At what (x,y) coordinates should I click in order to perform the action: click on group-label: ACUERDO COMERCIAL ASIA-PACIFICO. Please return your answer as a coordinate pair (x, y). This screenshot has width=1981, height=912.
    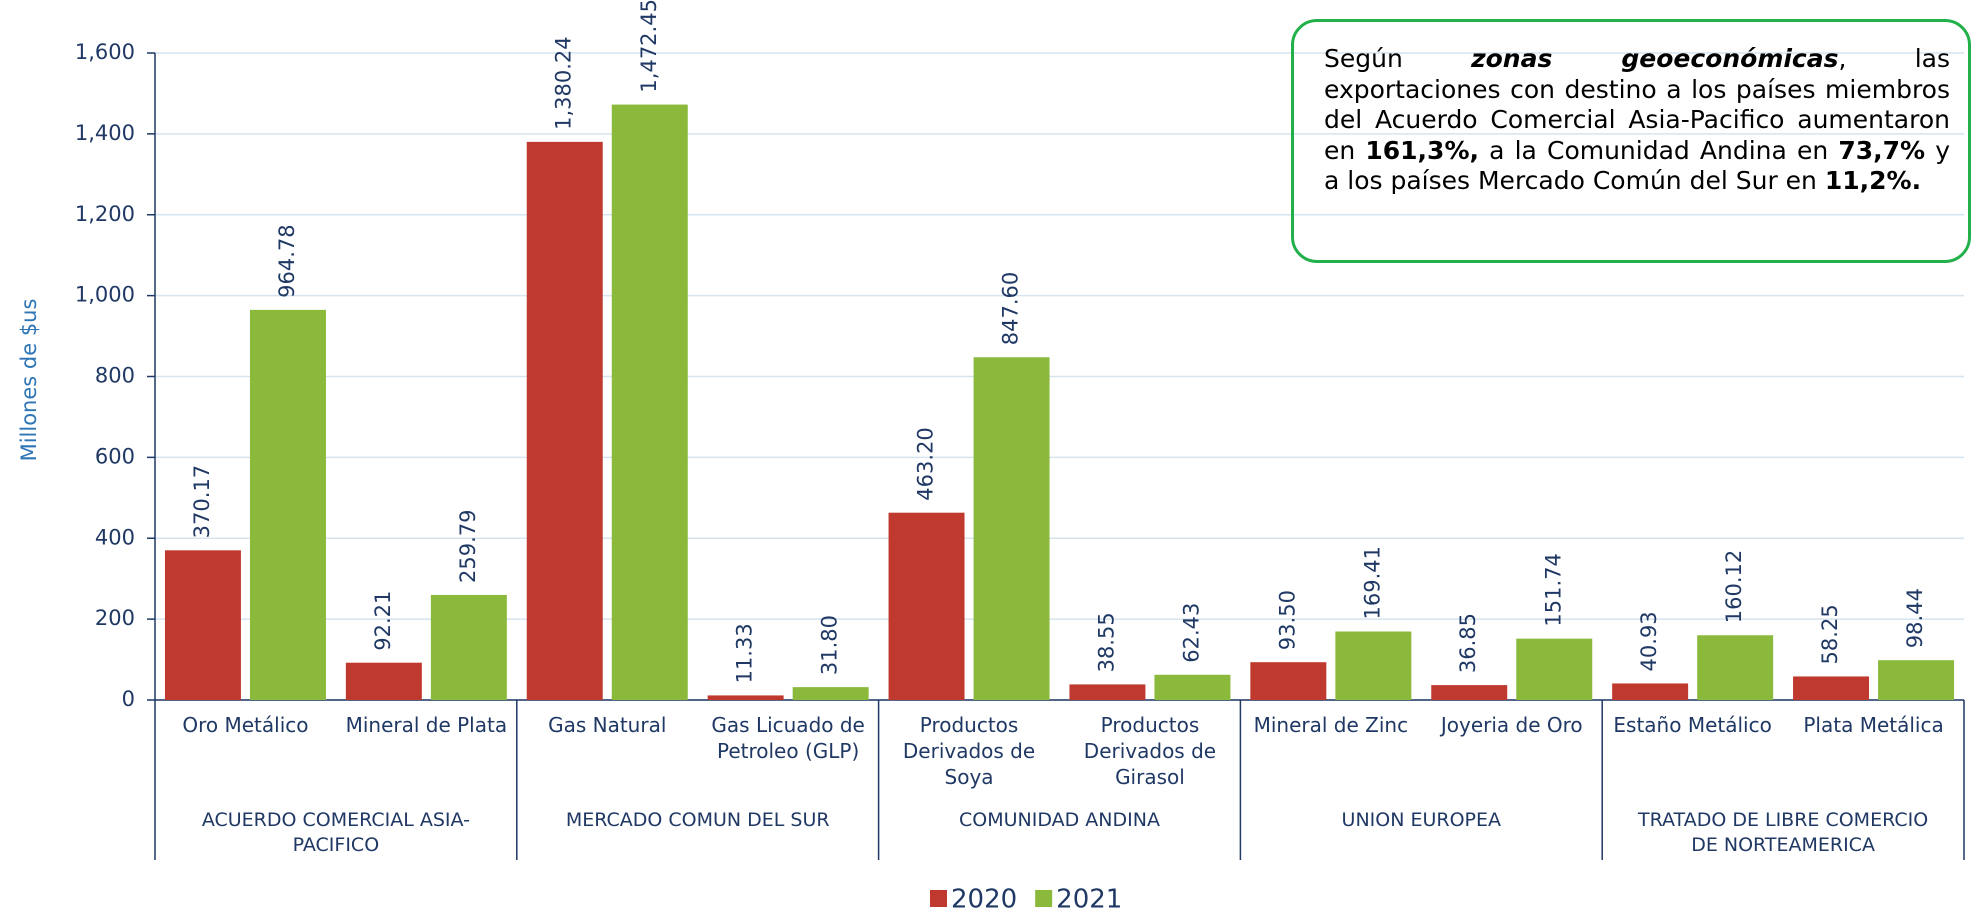
    Looking at the image, I should click on (335, 832).